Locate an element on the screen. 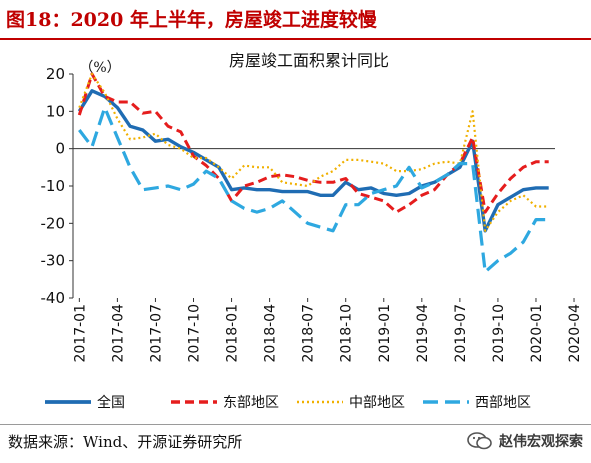  x-tick-label: 2018-04 is located at coordinates (271, 333).